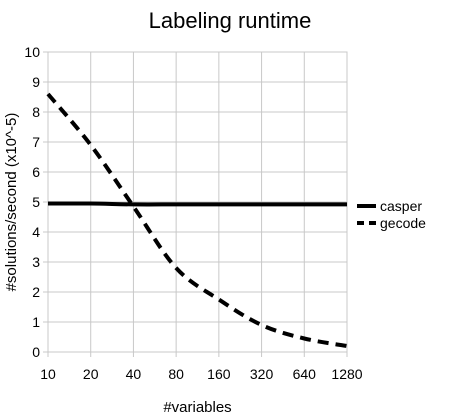 The width and height of the screenshot is (464, 419). I want to click on y-tick-label: 8, so click(36, 112).